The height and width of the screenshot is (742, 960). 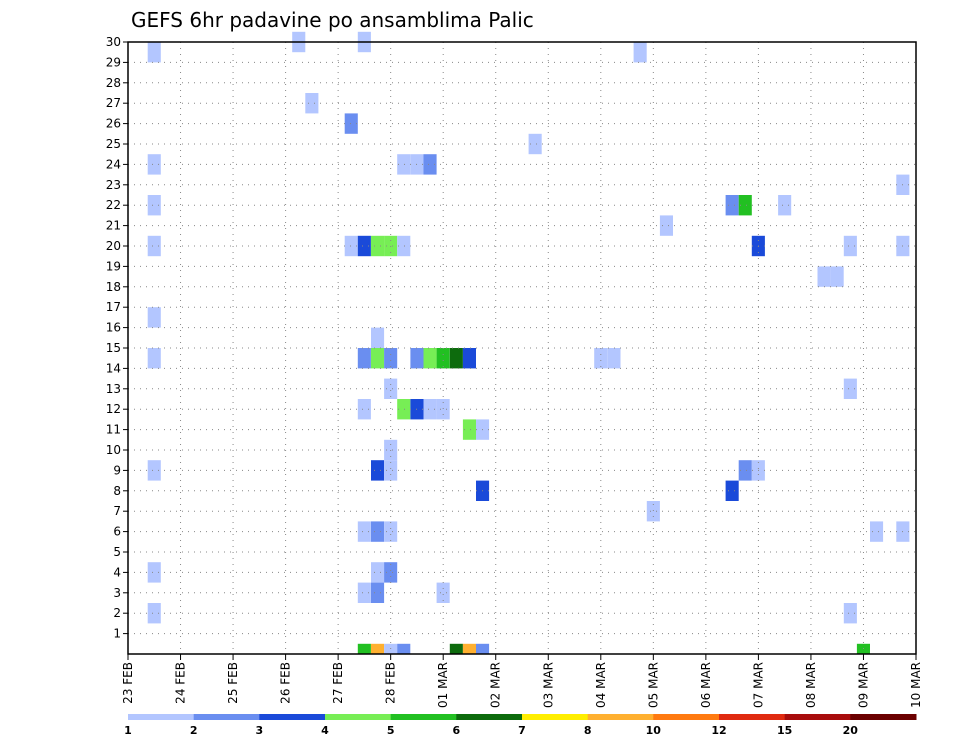 I want to click on x-tick-label: 03 MAR, so click(x=548, y=685).